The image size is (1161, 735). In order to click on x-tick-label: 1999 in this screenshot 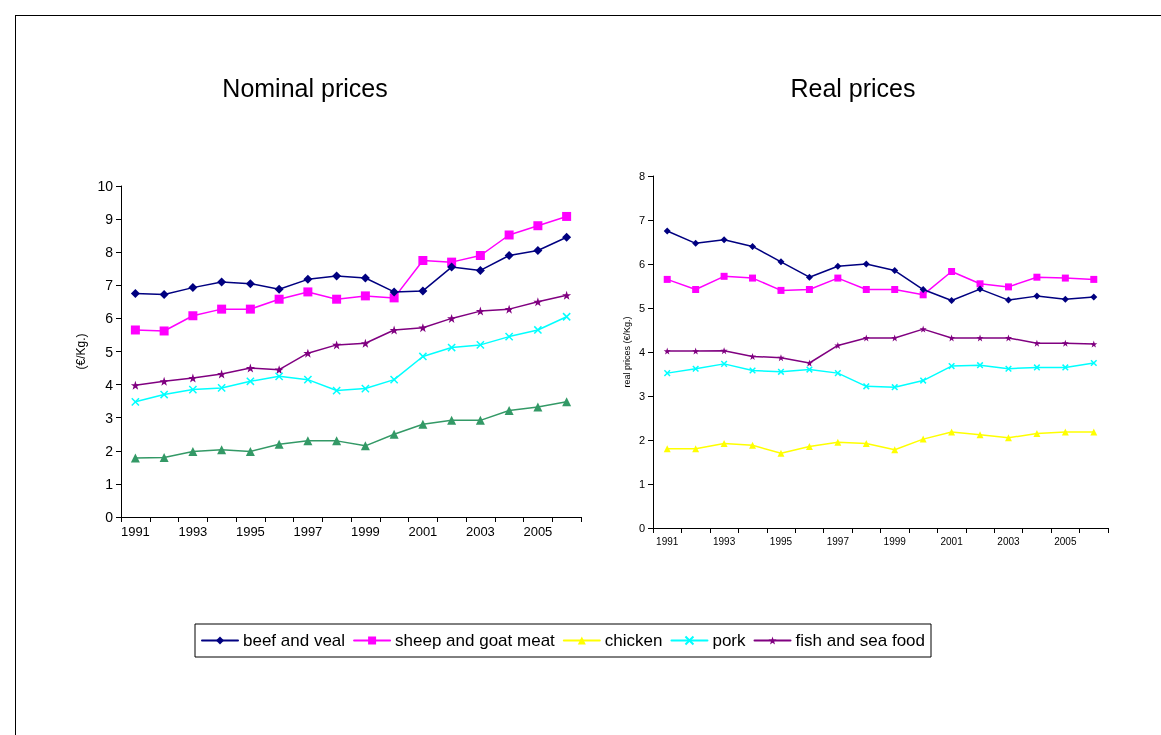, I will do `click(365, 531)`.